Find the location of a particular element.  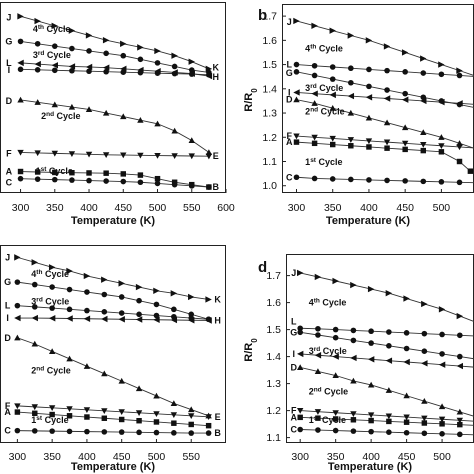

y-tick-label: 1.3 is located at coordinates (273, 384).